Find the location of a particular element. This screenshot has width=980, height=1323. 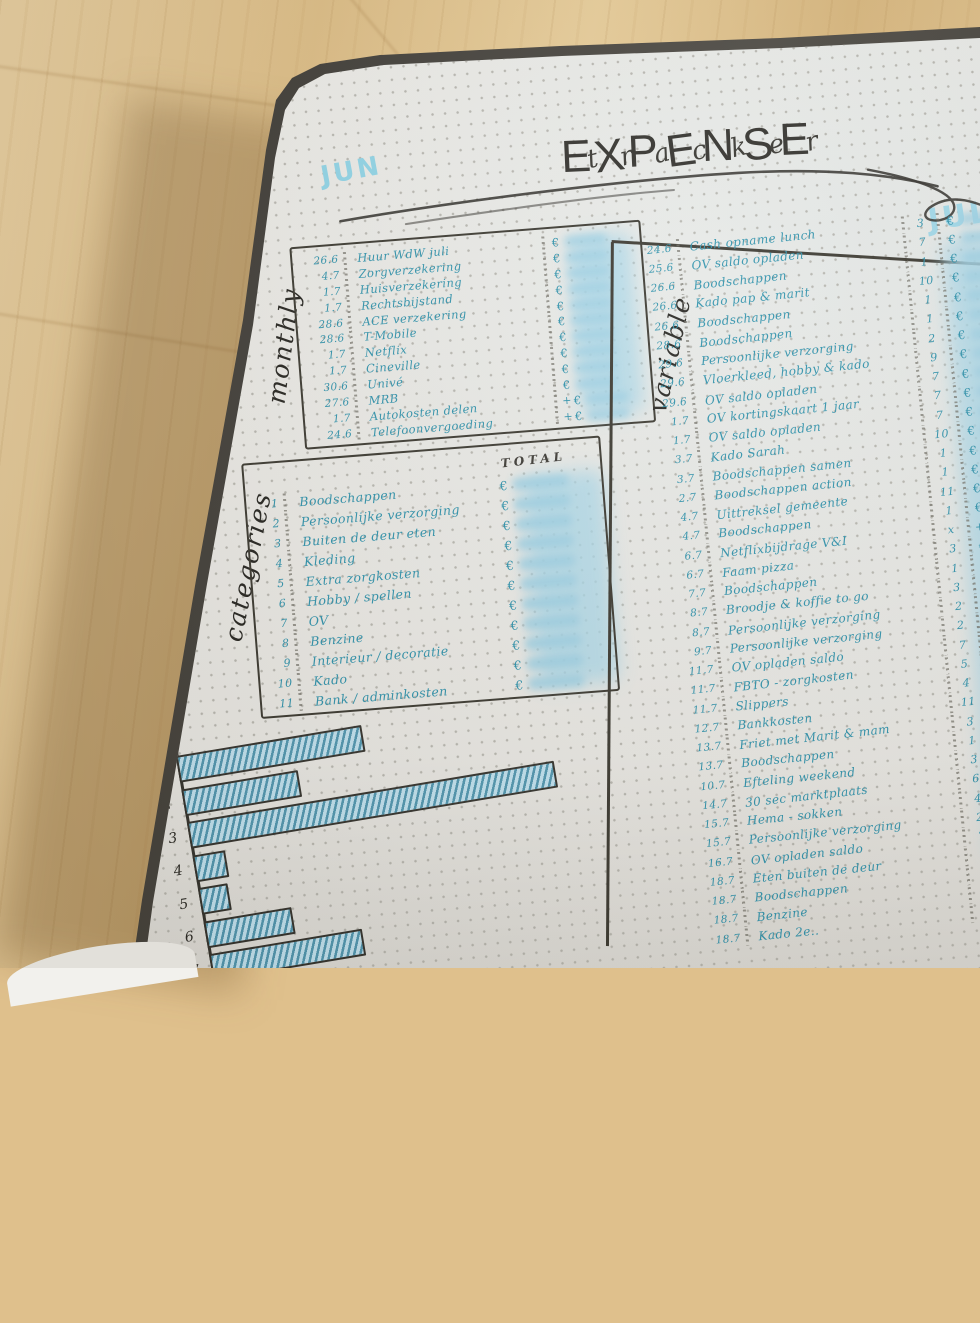

expense-date: 10.7 is located at coordinates (707, 787).